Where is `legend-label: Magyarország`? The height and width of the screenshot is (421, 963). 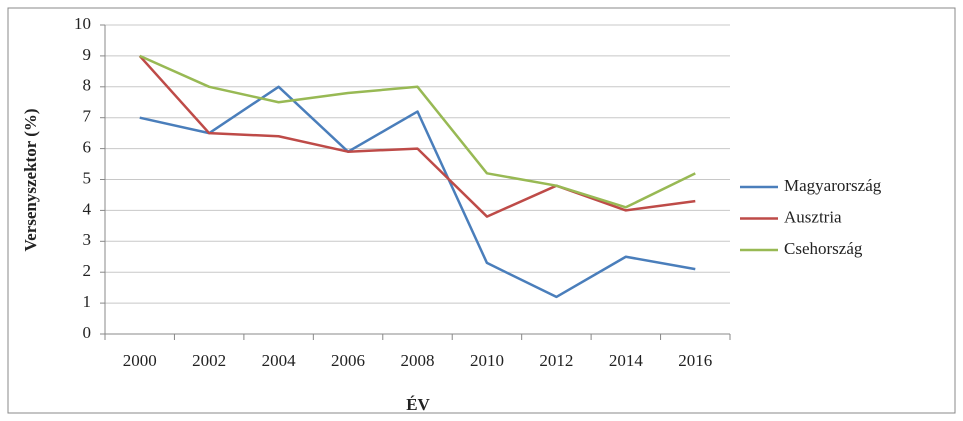
legend-label: Magyarország is located at coordinates (833, 185).